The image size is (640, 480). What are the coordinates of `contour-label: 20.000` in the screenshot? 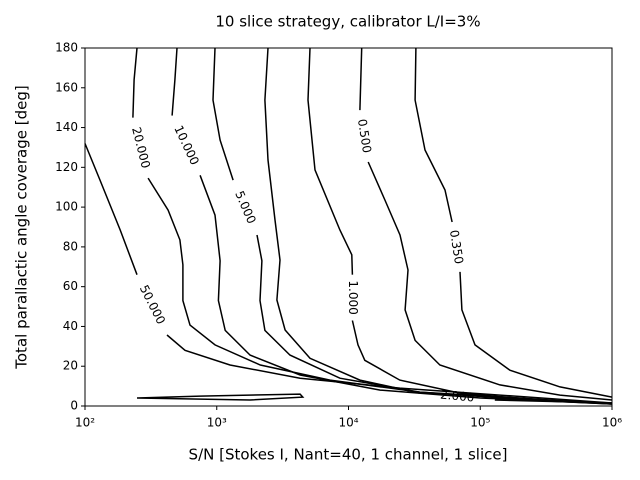 It's located at (141, 148).